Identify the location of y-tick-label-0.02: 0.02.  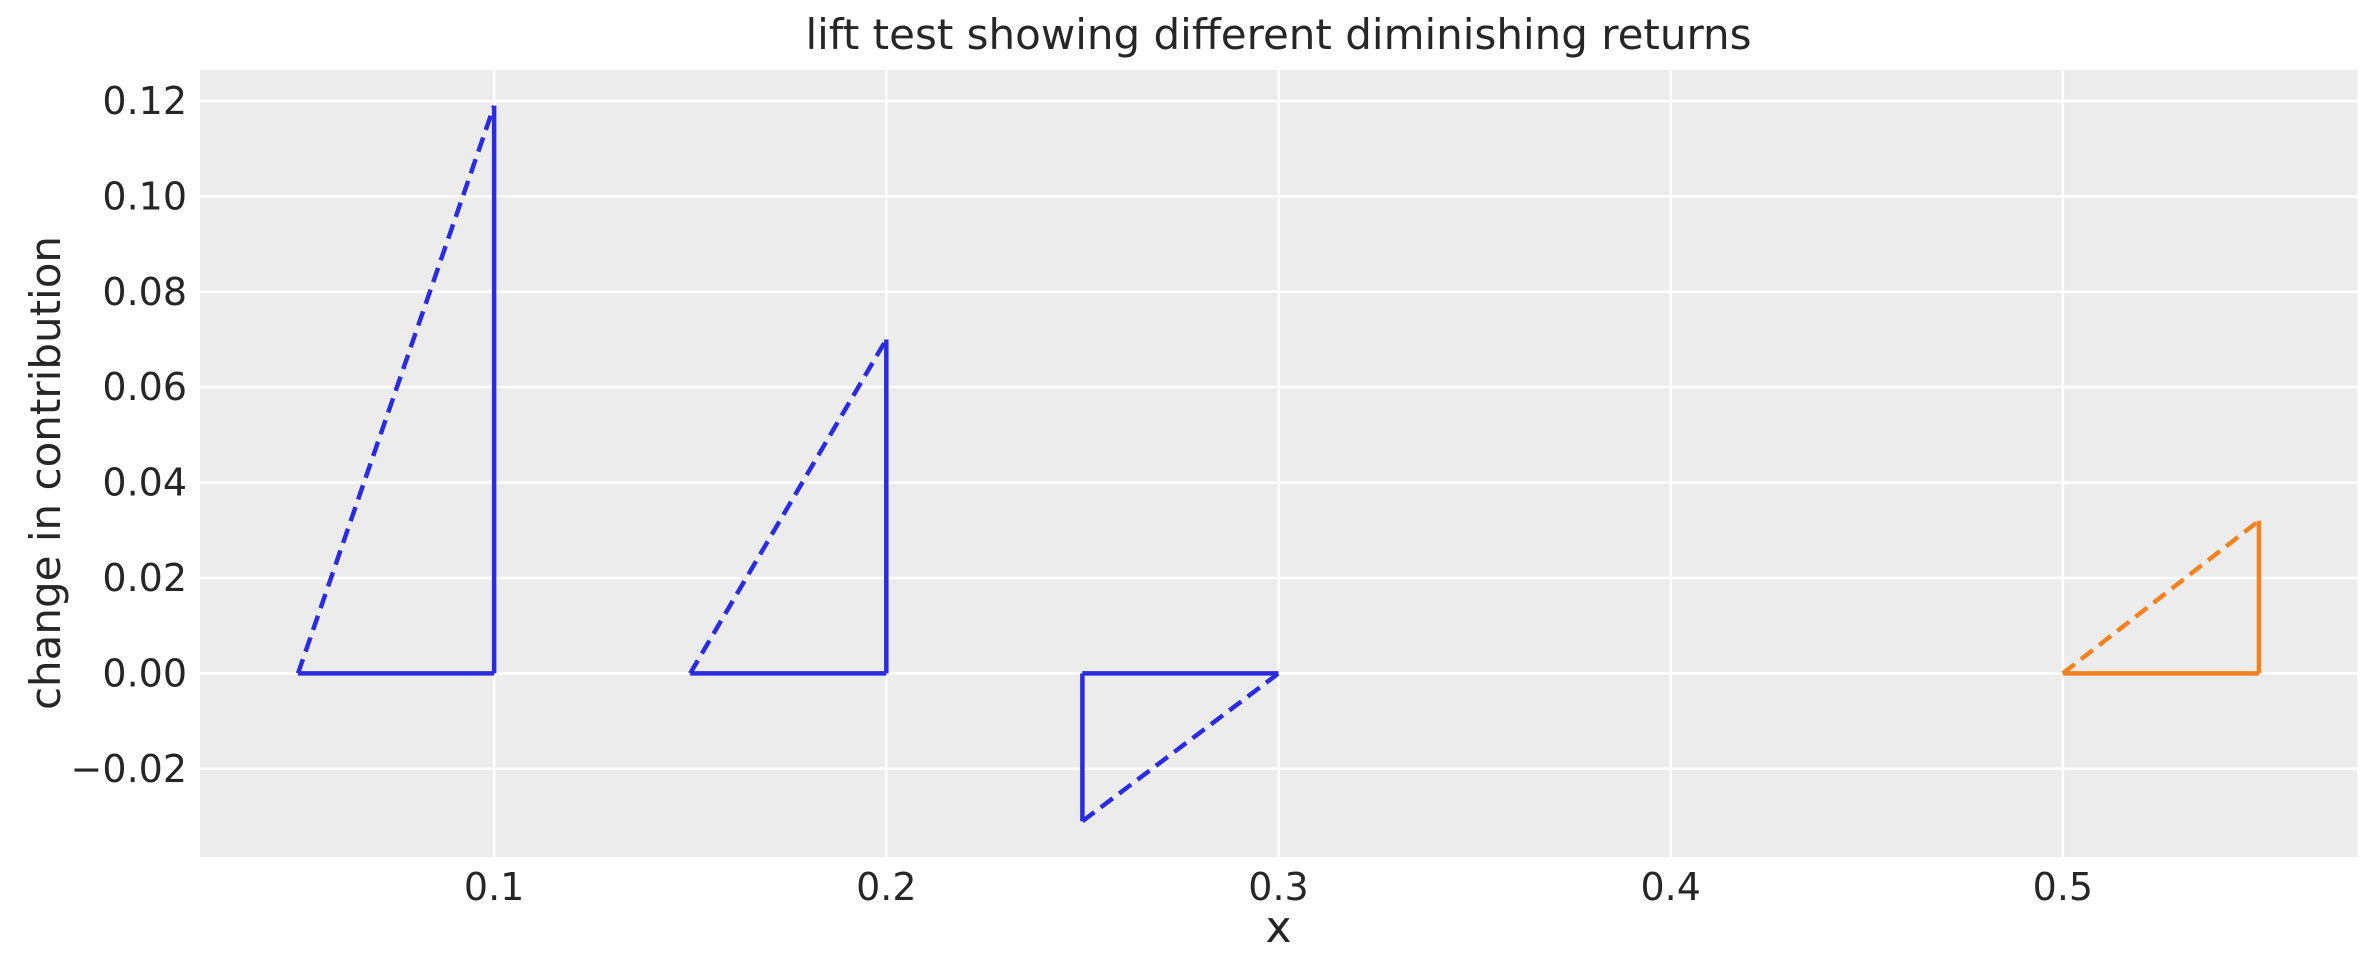
(144, 578).